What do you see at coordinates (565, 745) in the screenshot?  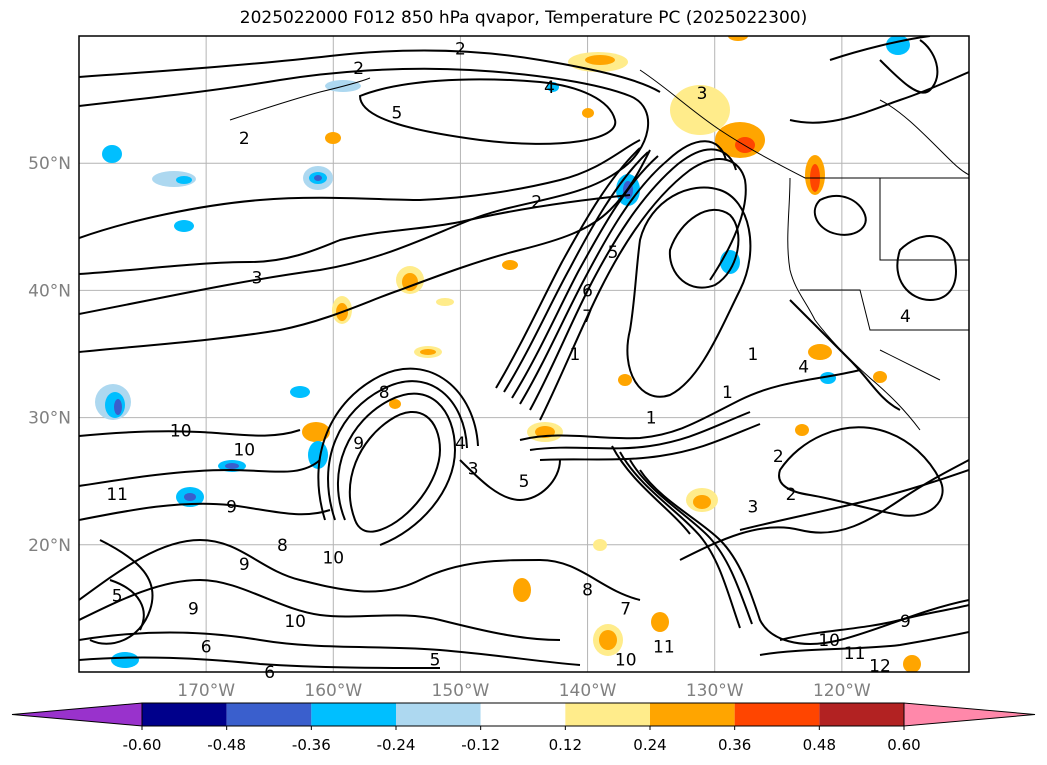 I see `colorbar-tick-label: 0.12` at bounding box center [565, 745].